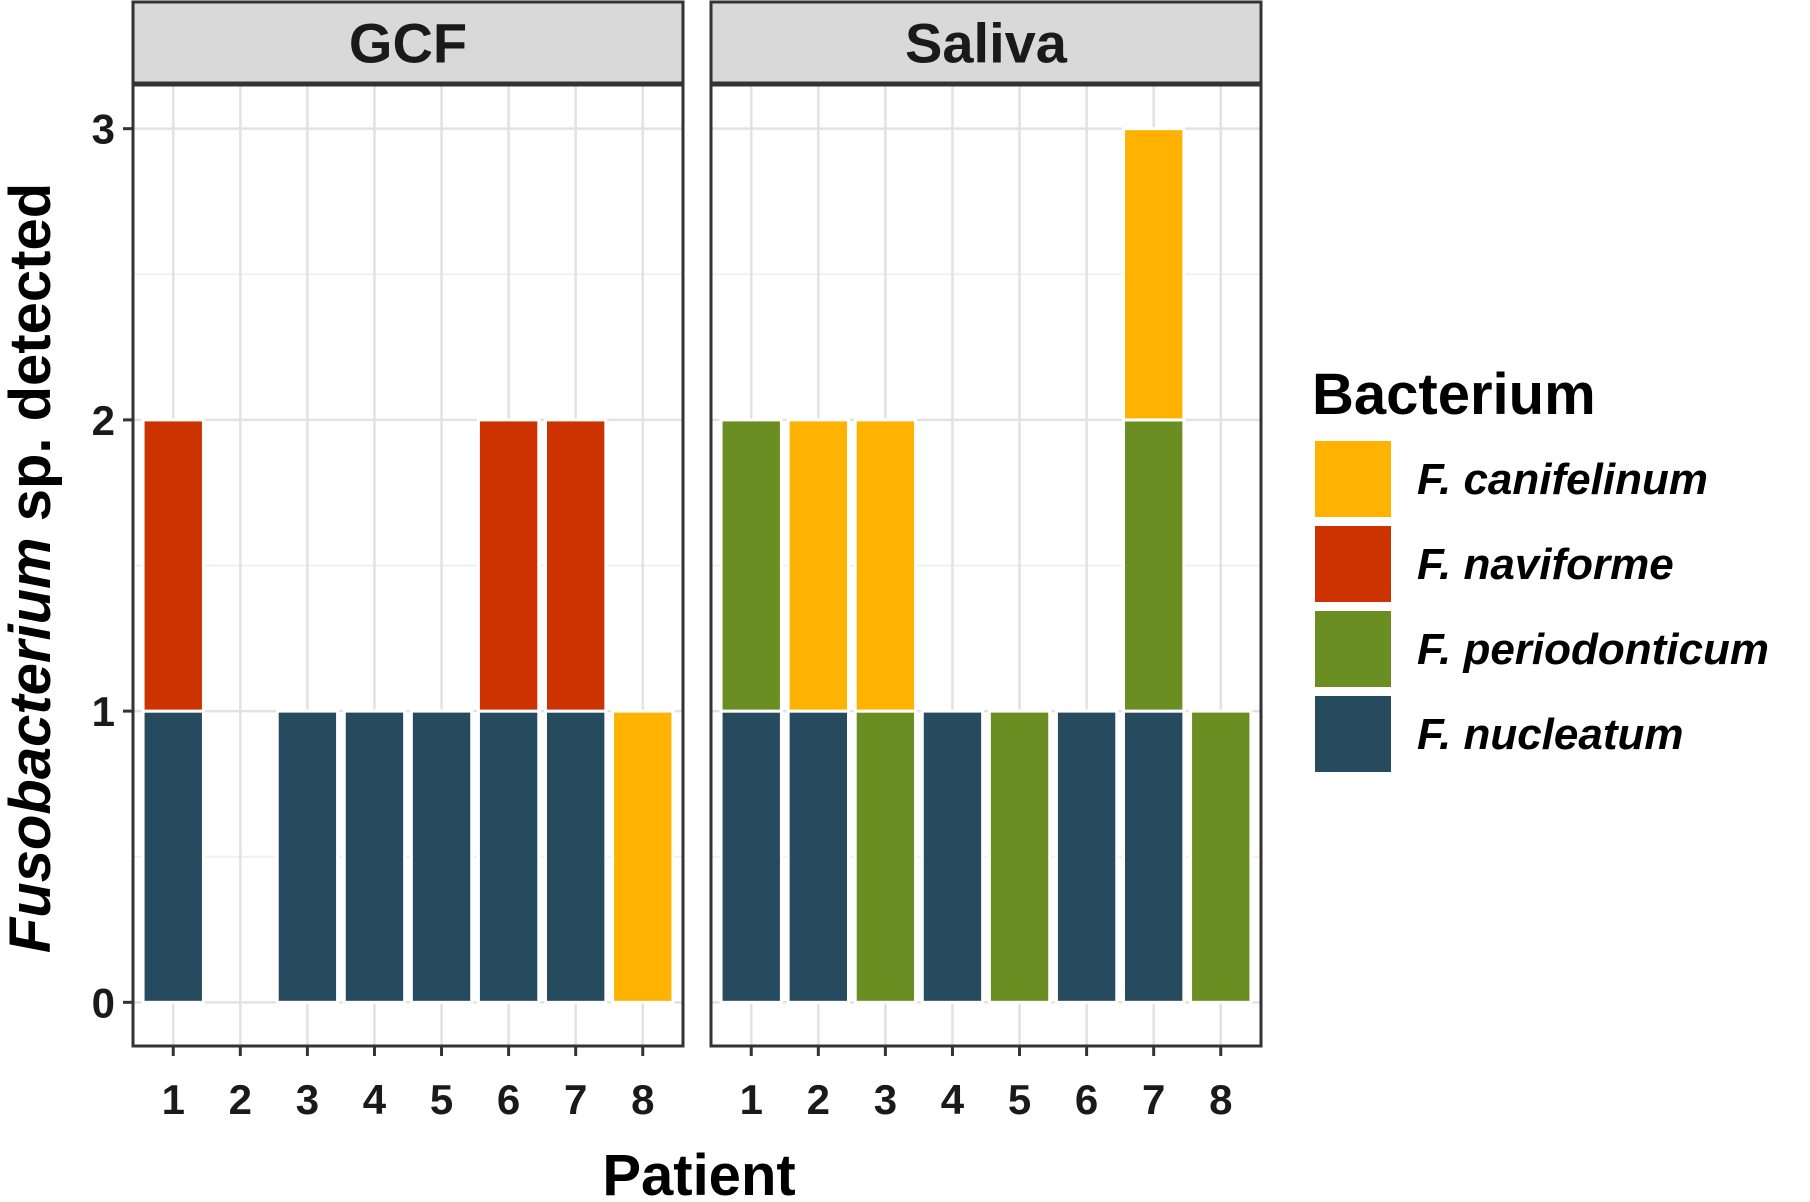 The image size is (1810, 1202). I want to click on facet-strip-label: GCF, so click(408, 43).